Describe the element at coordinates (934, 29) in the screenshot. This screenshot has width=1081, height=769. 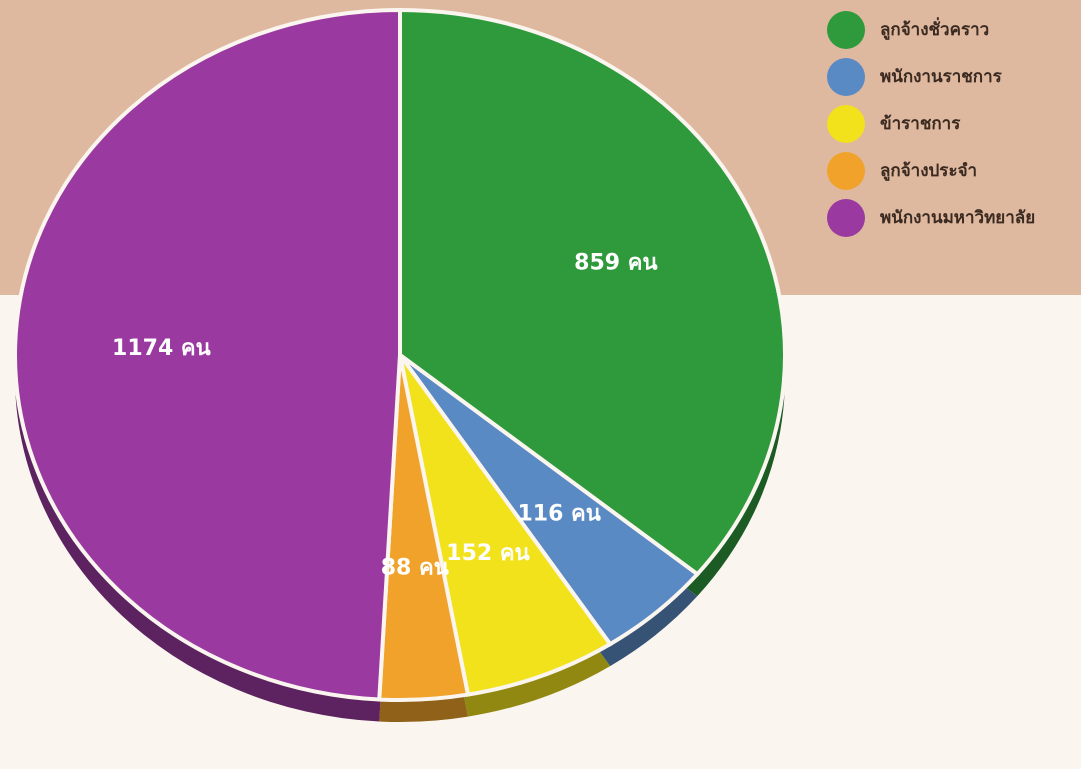
I see `legend-label: ลูกจ้างชั่วคราว` at that location.